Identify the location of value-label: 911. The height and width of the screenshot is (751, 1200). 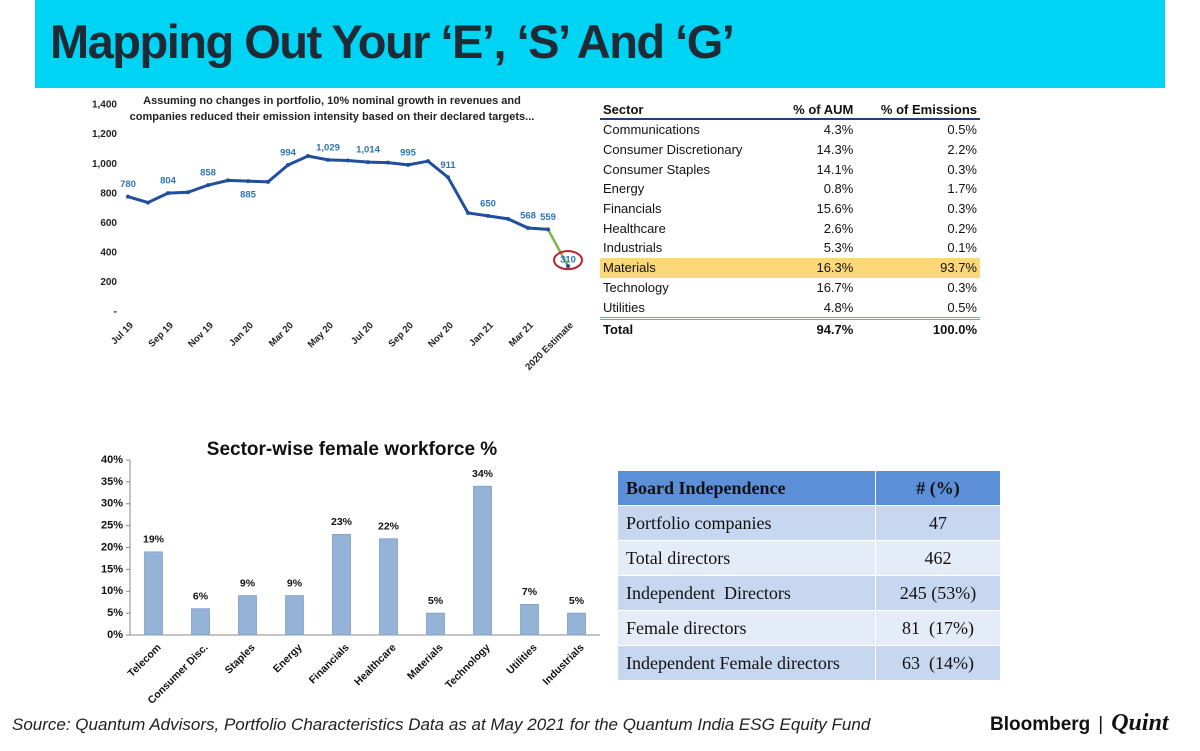
(448, 165).